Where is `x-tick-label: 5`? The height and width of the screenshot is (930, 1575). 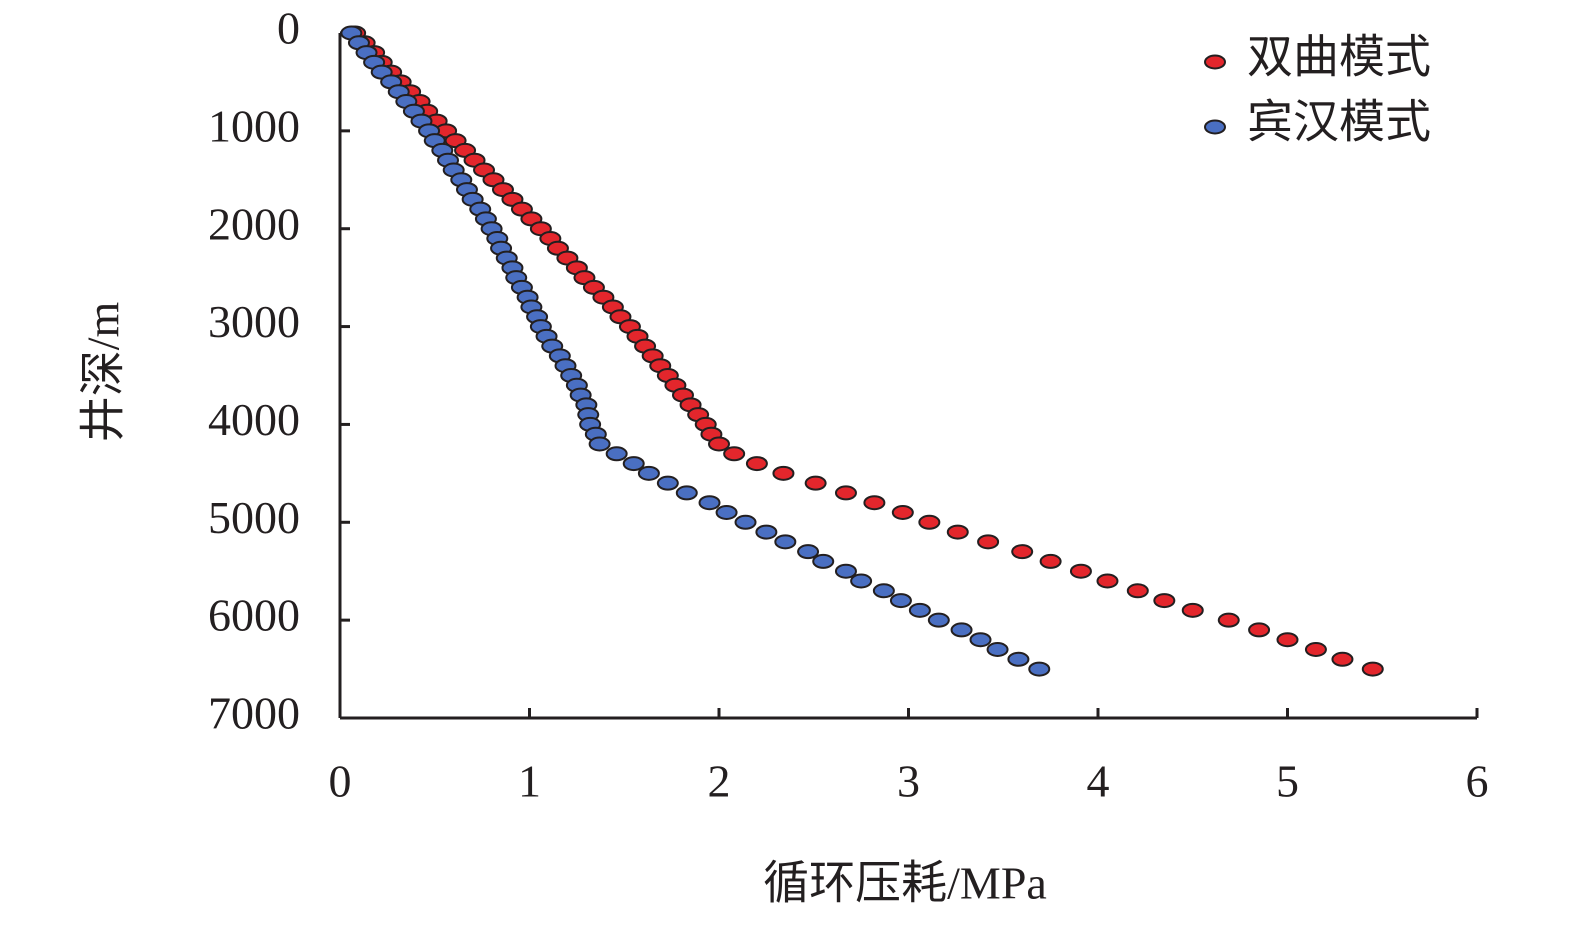
x-tick-label: 5 is located at coordinates (1287, 781).